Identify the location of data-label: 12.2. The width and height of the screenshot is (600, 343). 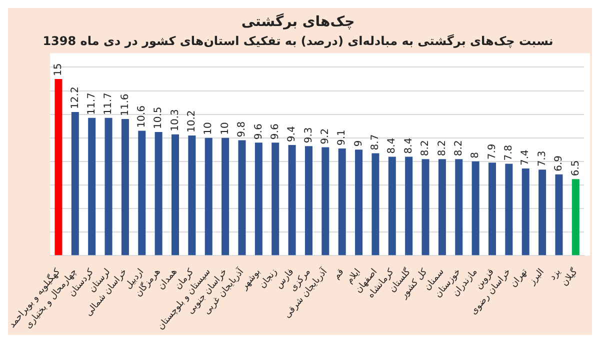
(75, 97).